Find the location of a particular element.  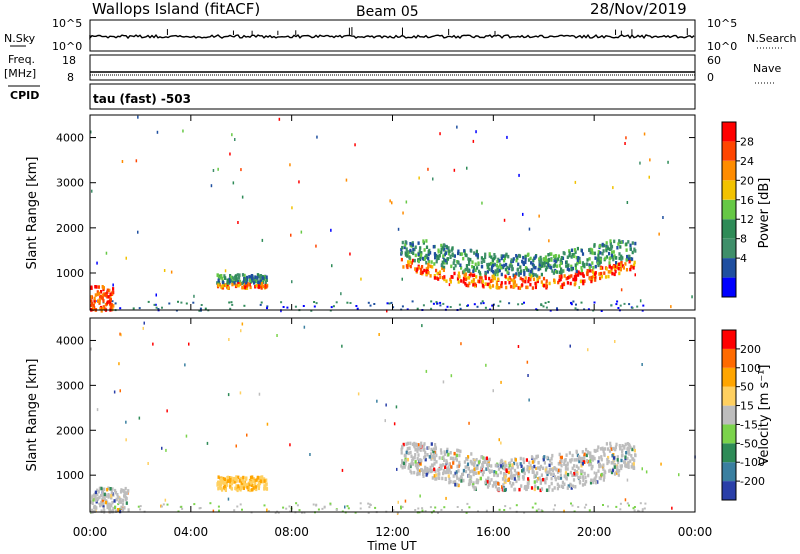

power-ylabel: Slant Range [km] is located at coordinates (32, 213).